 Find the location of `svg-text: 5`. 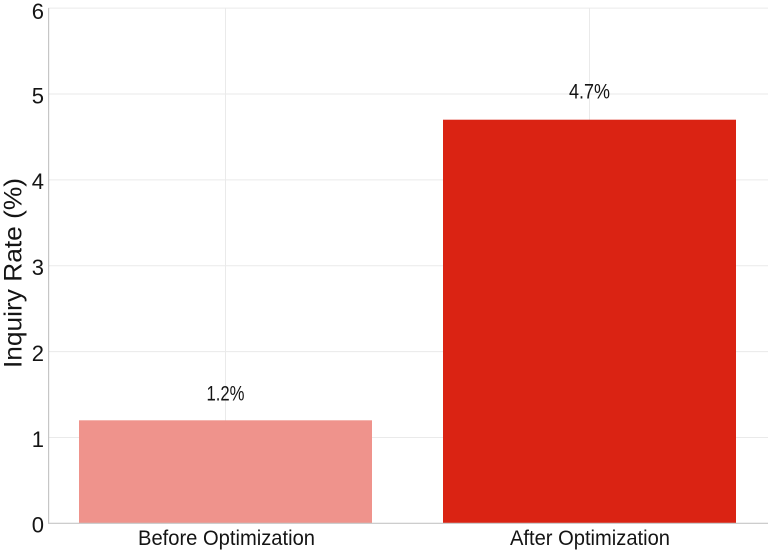

svg-text: 5 is located at coordinates (38, 95).